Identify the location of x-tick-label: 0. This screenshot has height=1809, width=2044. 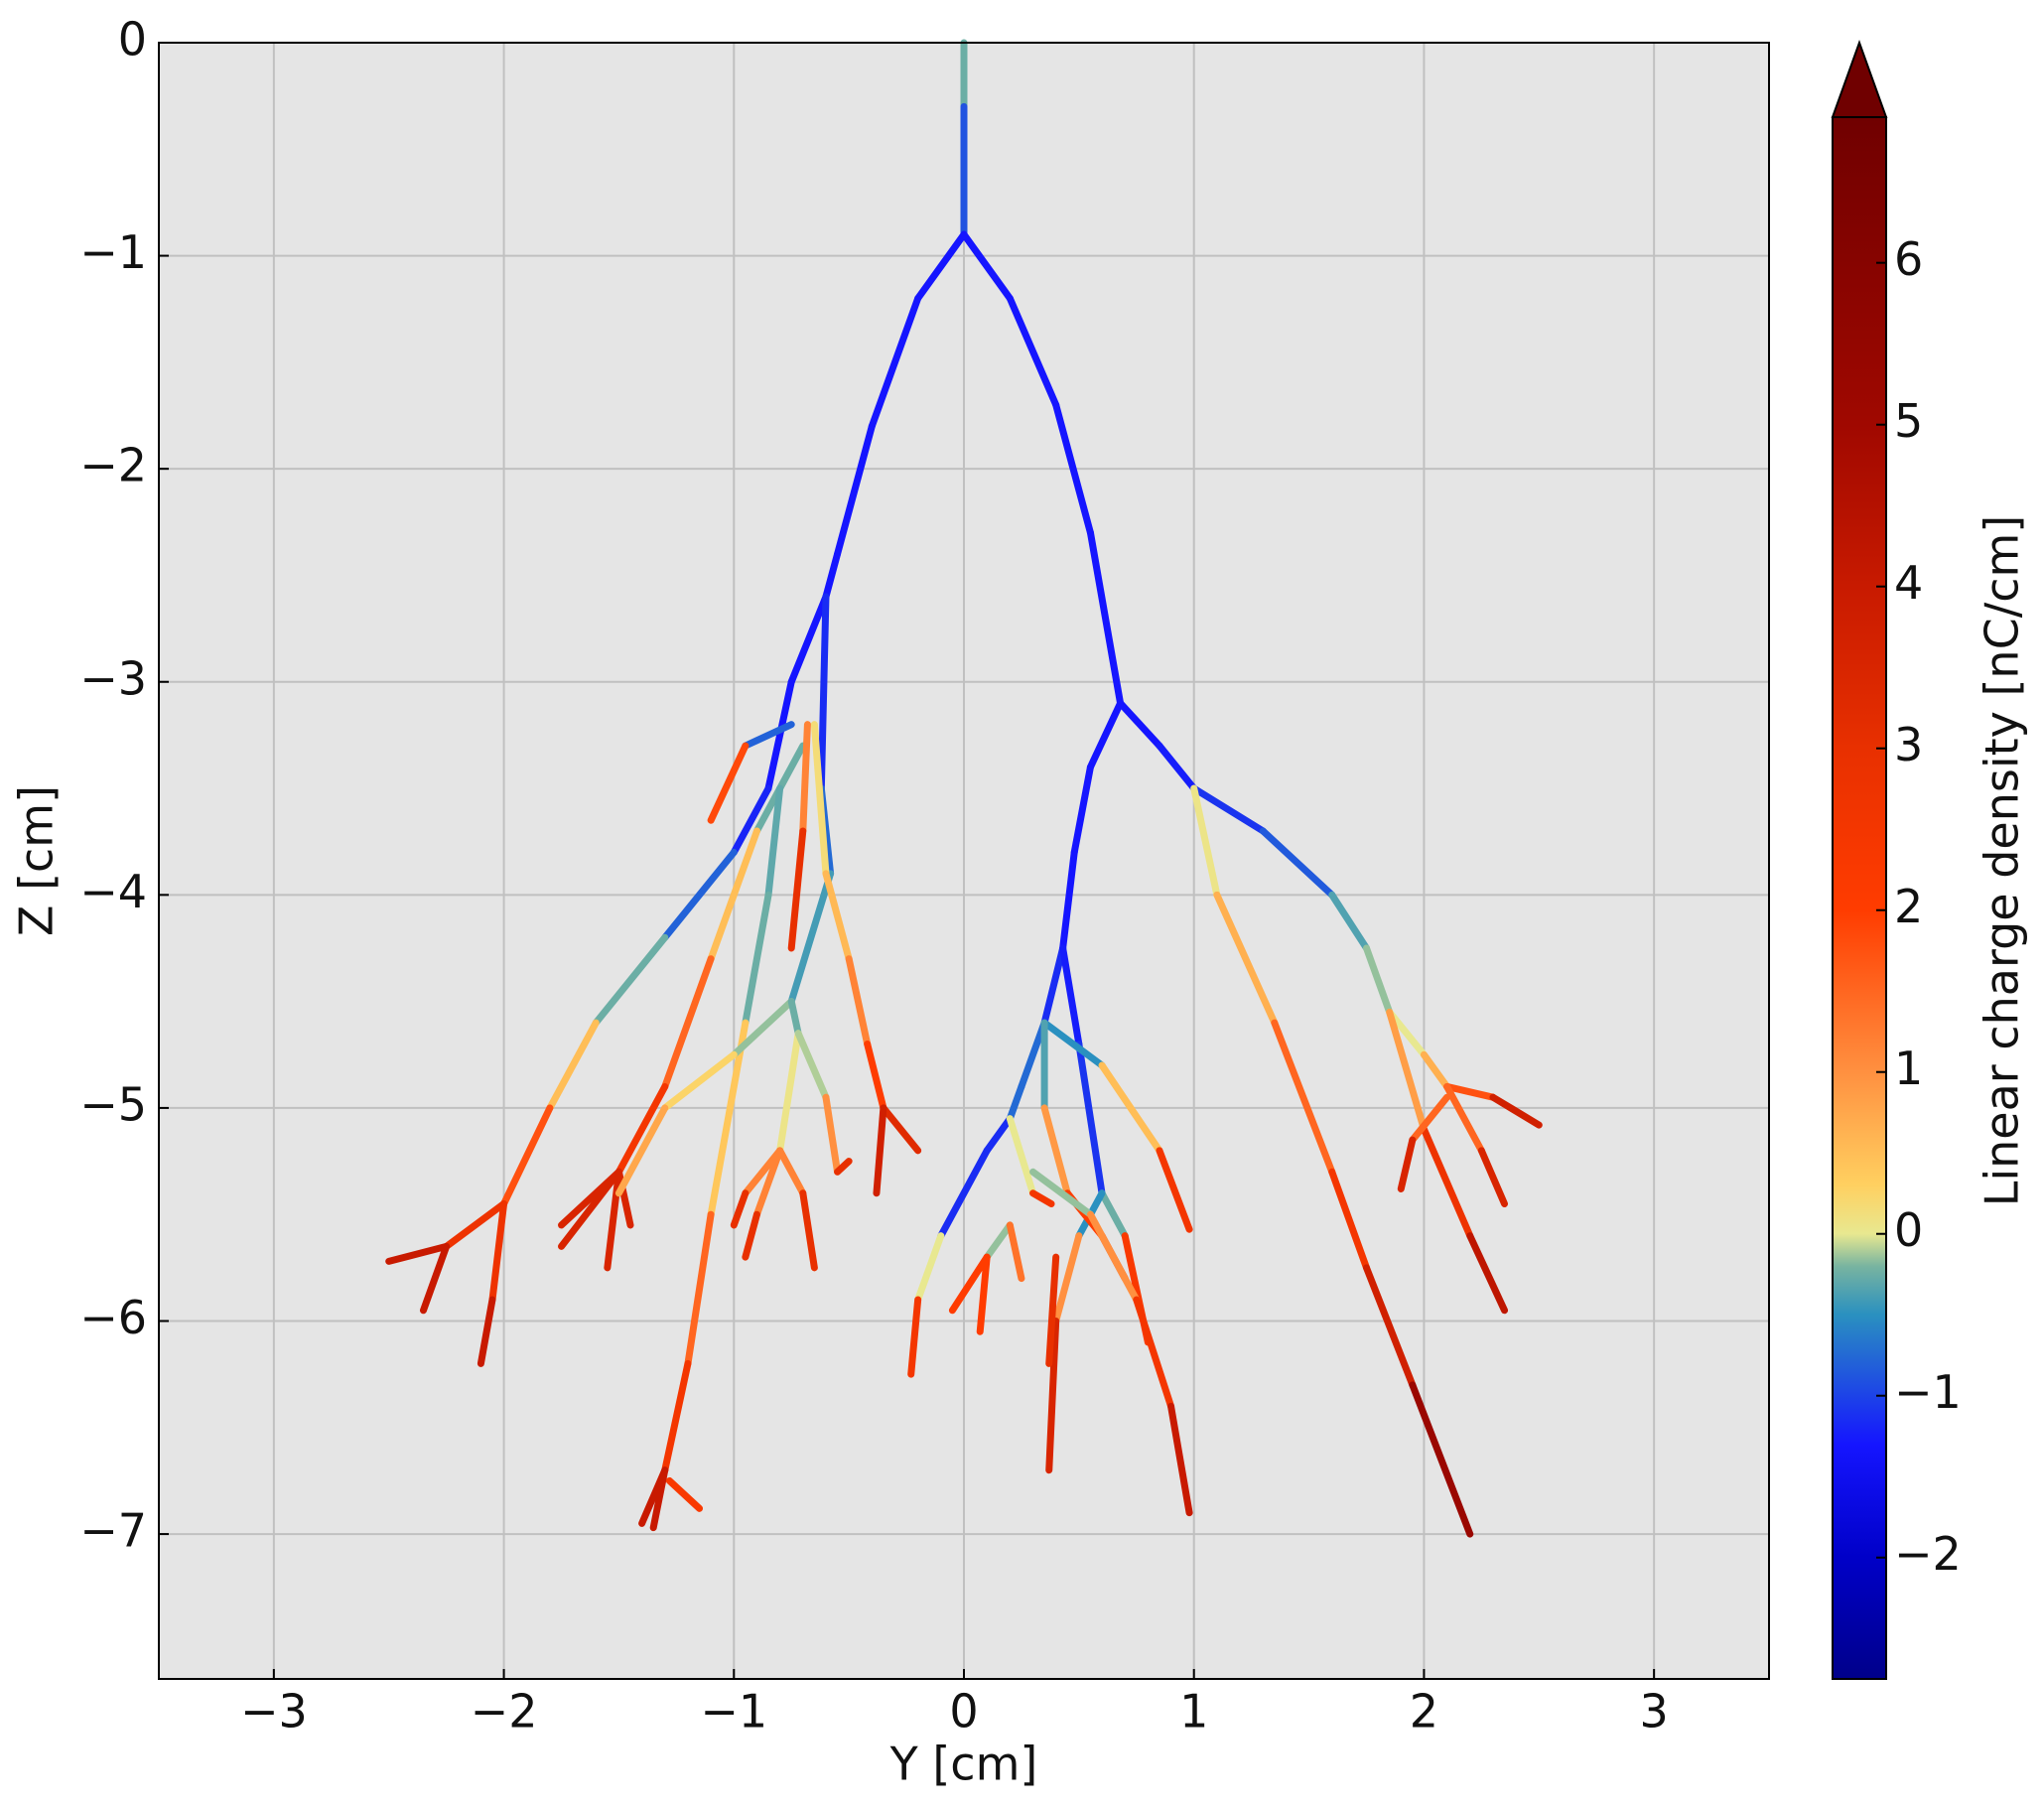
(963, 1712).